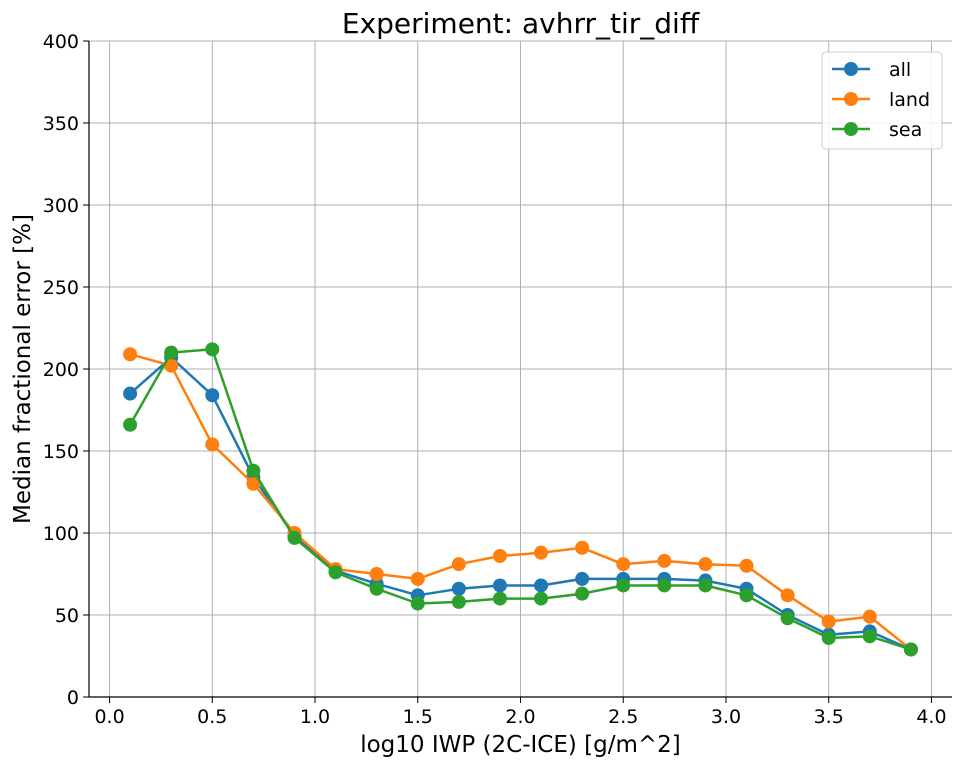  I want to click on x-axis-title: log10 IWP (2C-ICE) [g/m^2], so click(520, 745).